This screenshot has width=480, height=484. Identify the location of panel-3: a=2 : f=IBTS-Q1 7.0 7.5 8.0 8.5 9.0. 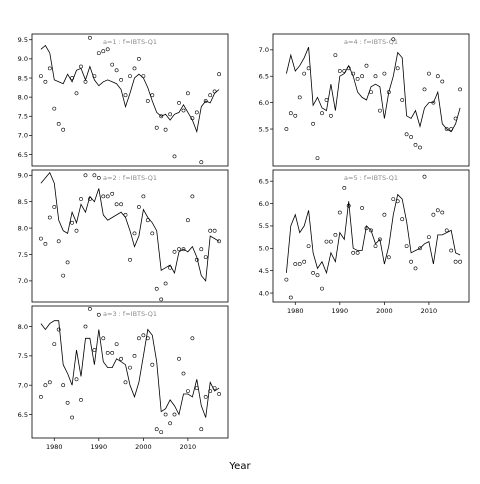
(123, 236).